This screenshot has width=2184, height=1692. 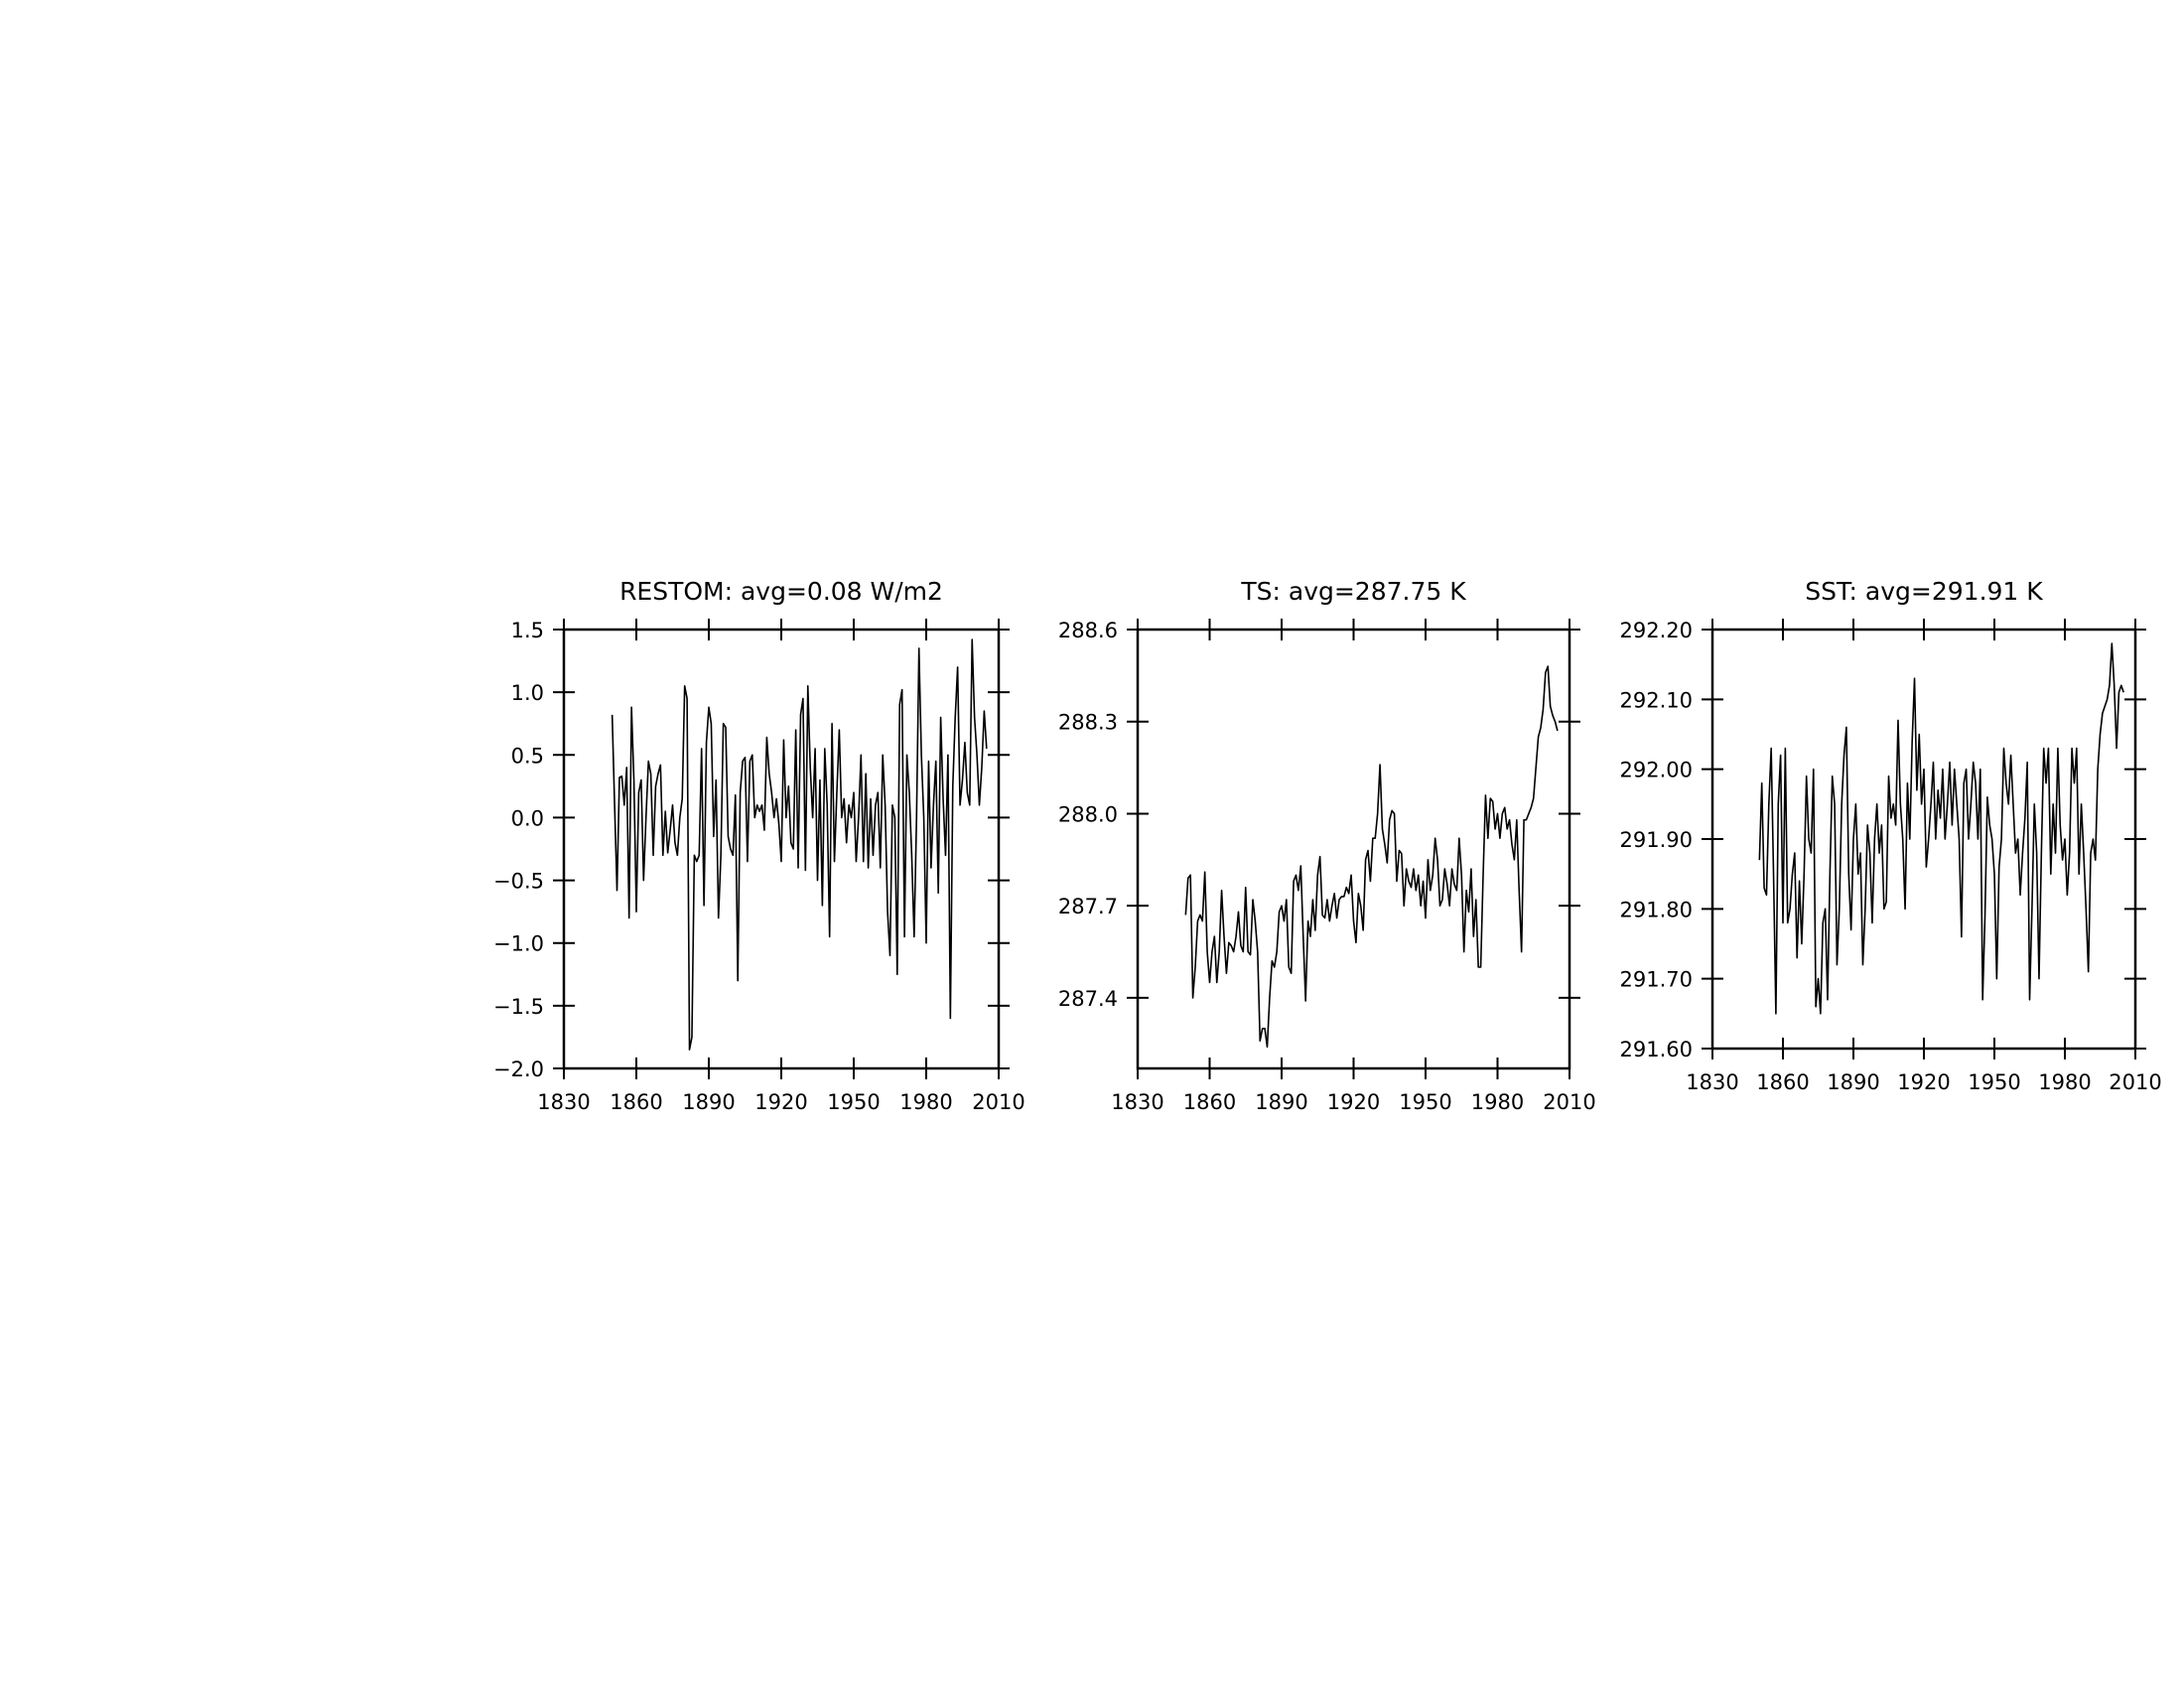 I want to click on y-tick-label: 287.7, so click(x=1088, y=906).